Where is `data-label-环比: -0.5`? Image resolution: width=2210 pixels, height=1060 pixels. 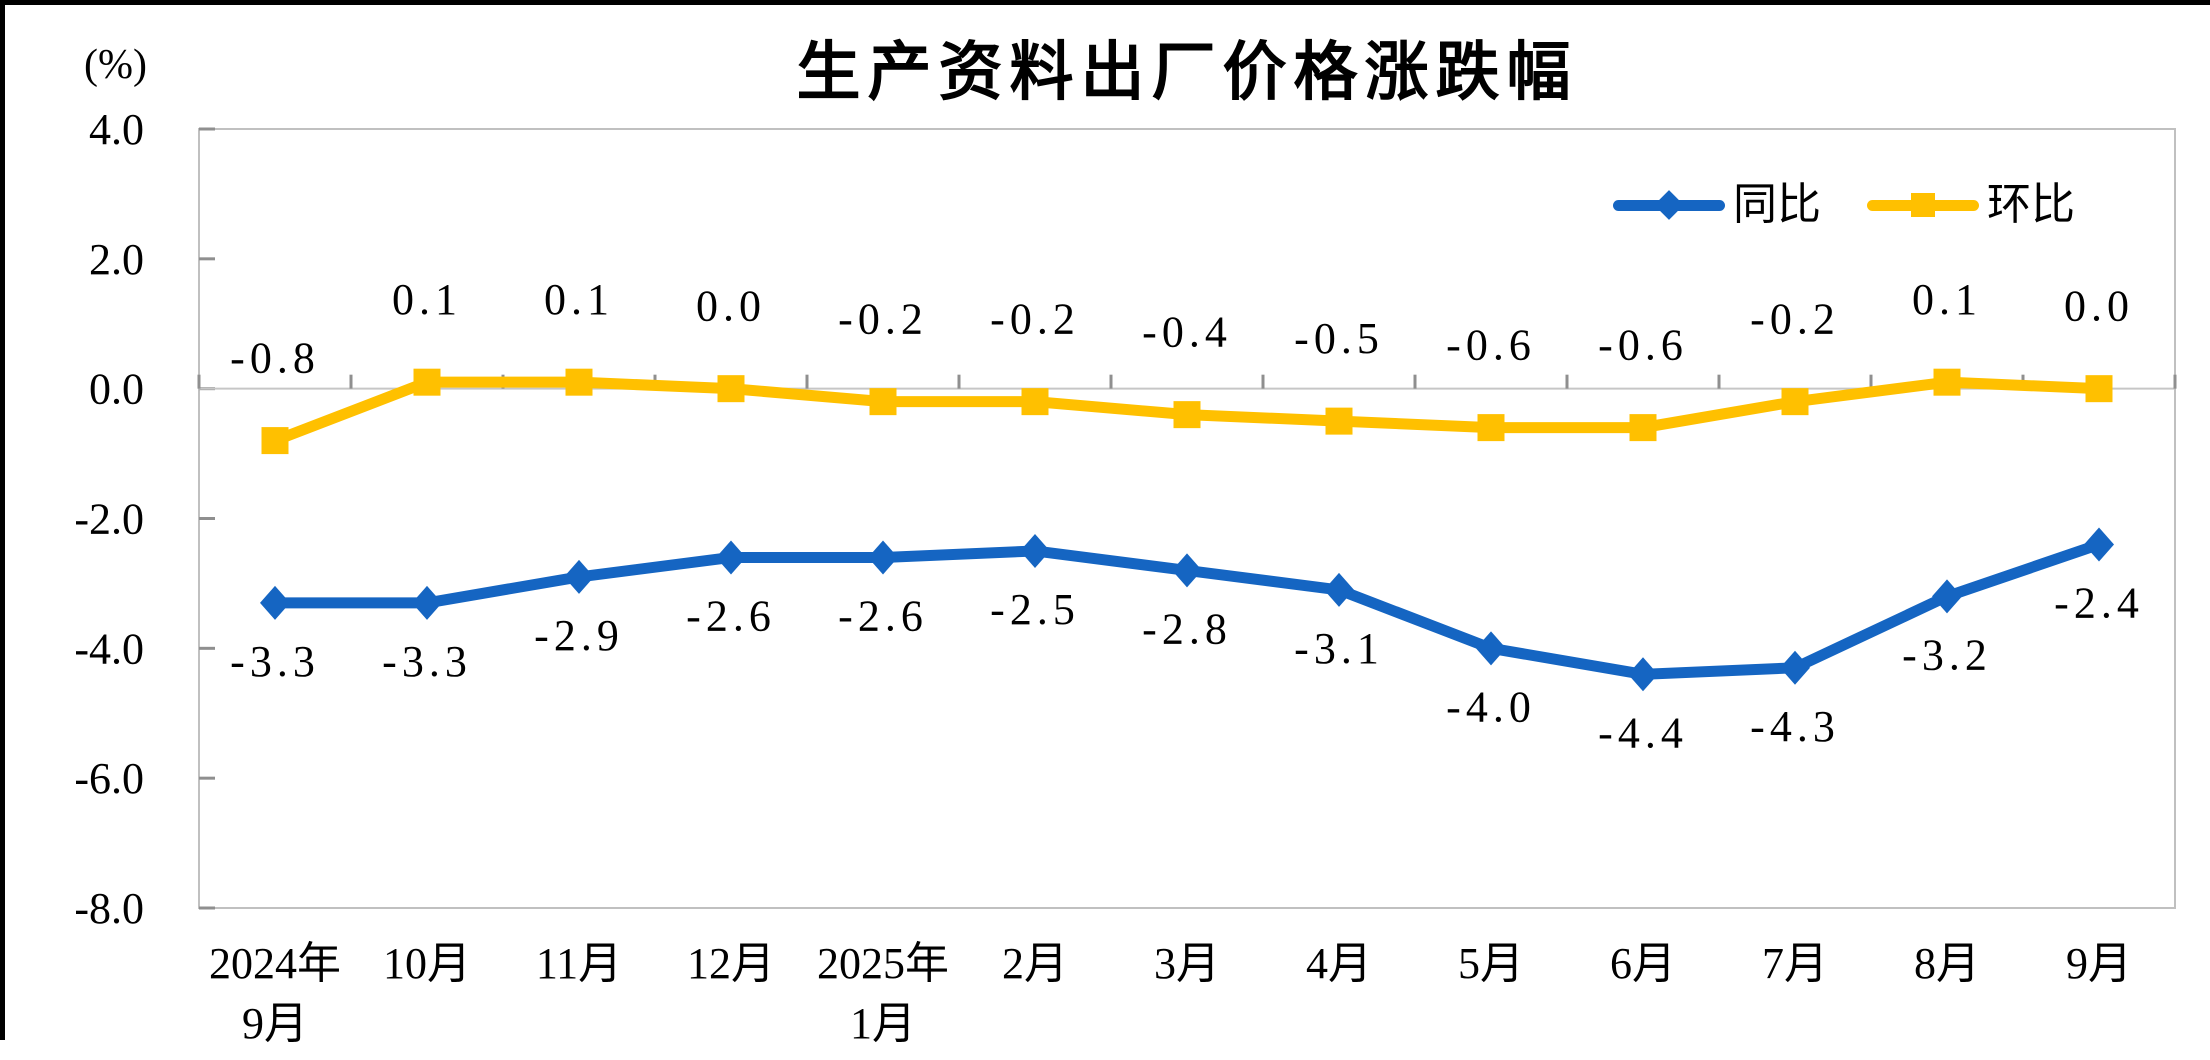
data-label-环比: -0.5 is located at coordinates (1339, 338).